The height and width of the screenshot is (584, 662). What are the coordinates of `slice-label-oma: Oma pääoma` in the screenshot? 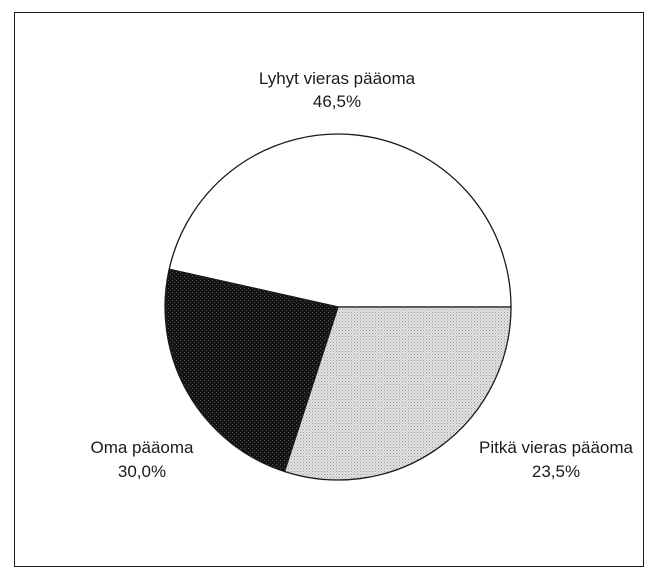 It's located at (143, 447).